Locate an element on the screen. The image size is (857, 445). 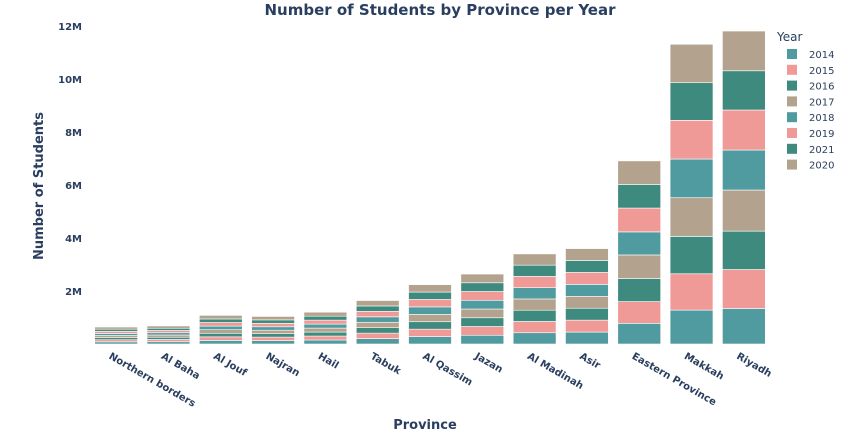
legend-item: 2015 is located at coordinates (810, 70).